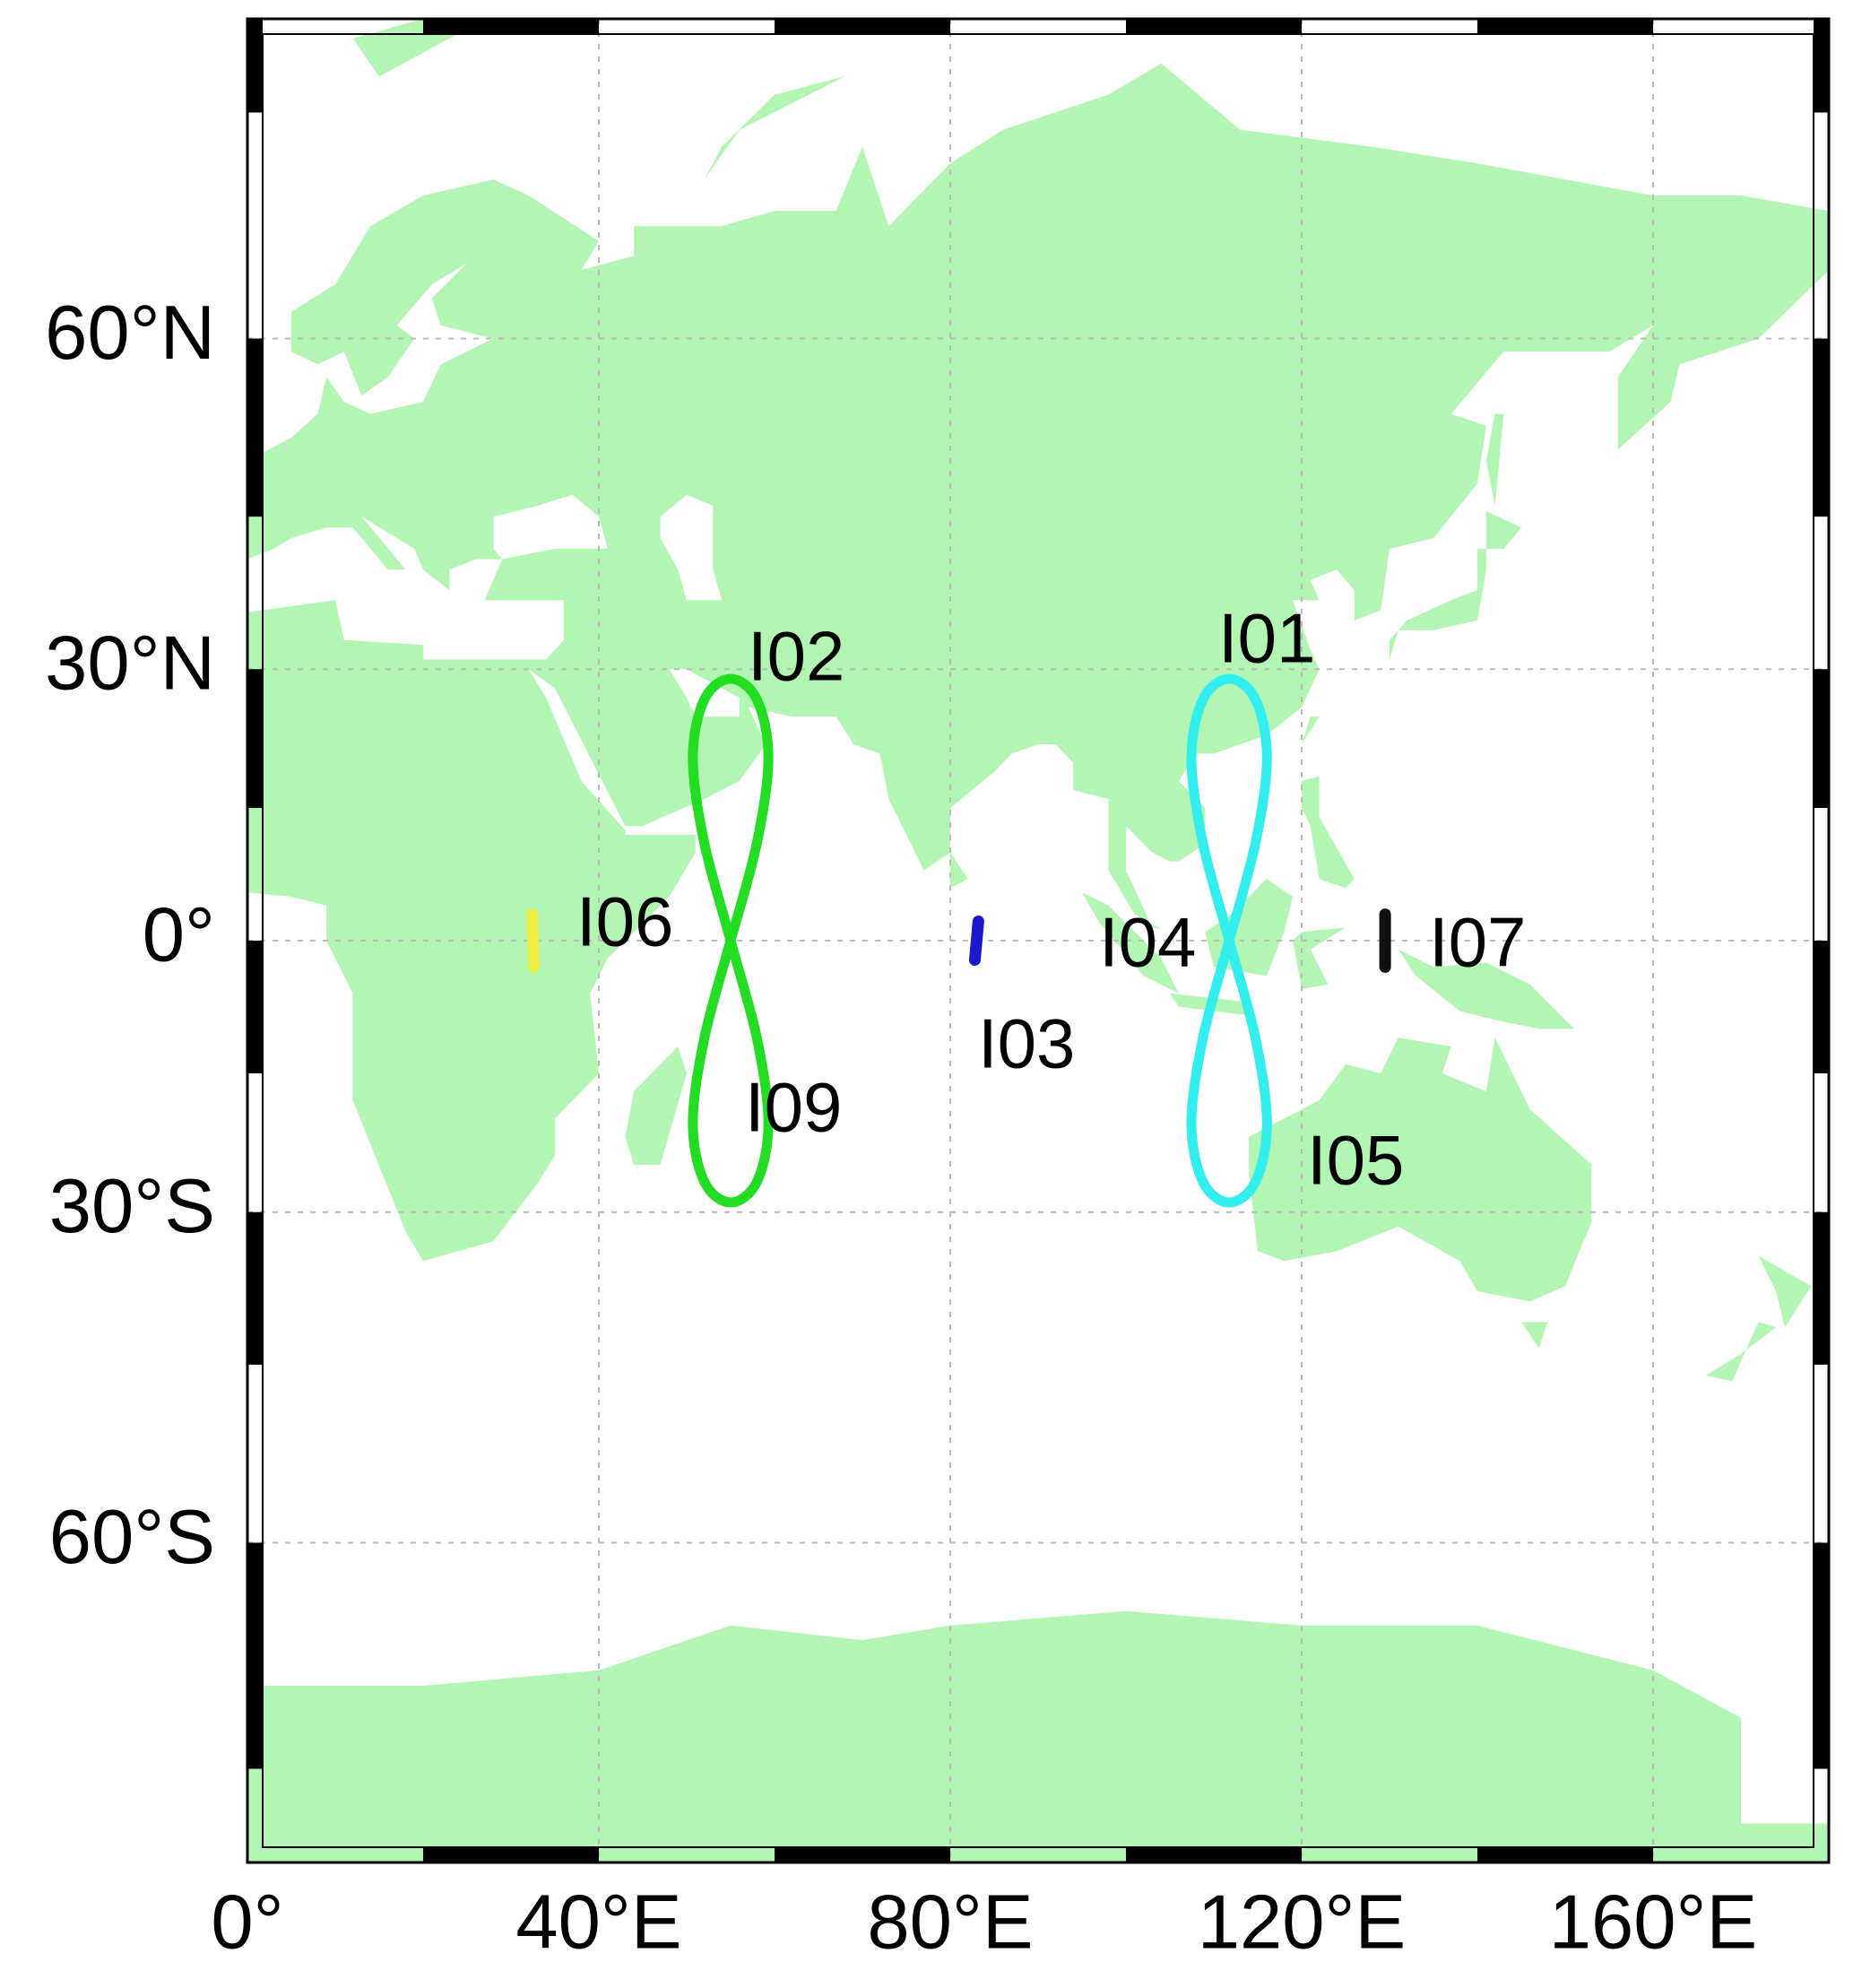 Image resolution: width=1853 pixels, height=1988 pixels. Describe the element at coordinates (1477, 942) in the screenshot. I see `satellite-label: I07` at that location.